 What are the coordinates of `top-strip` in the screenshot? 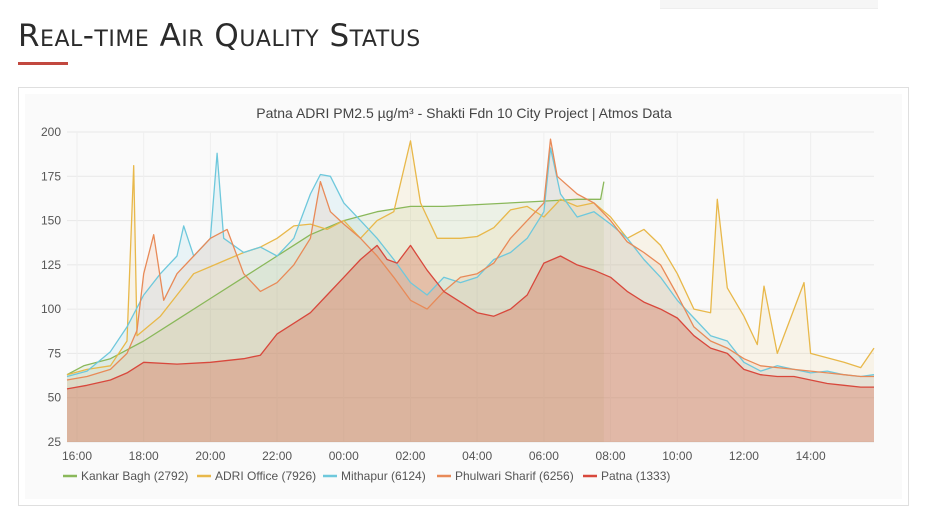 It's located at (769, 4).